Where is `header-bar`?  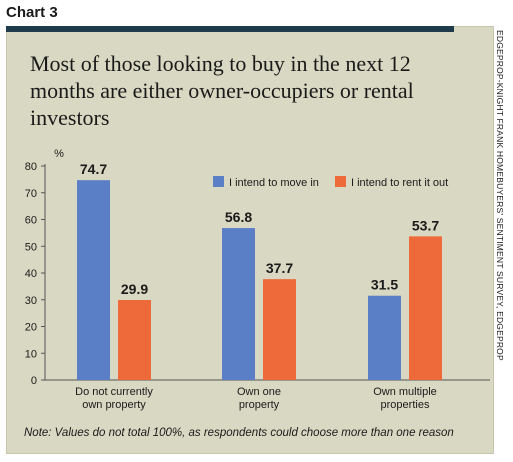 header-bar is located at coordinates (230, 29).